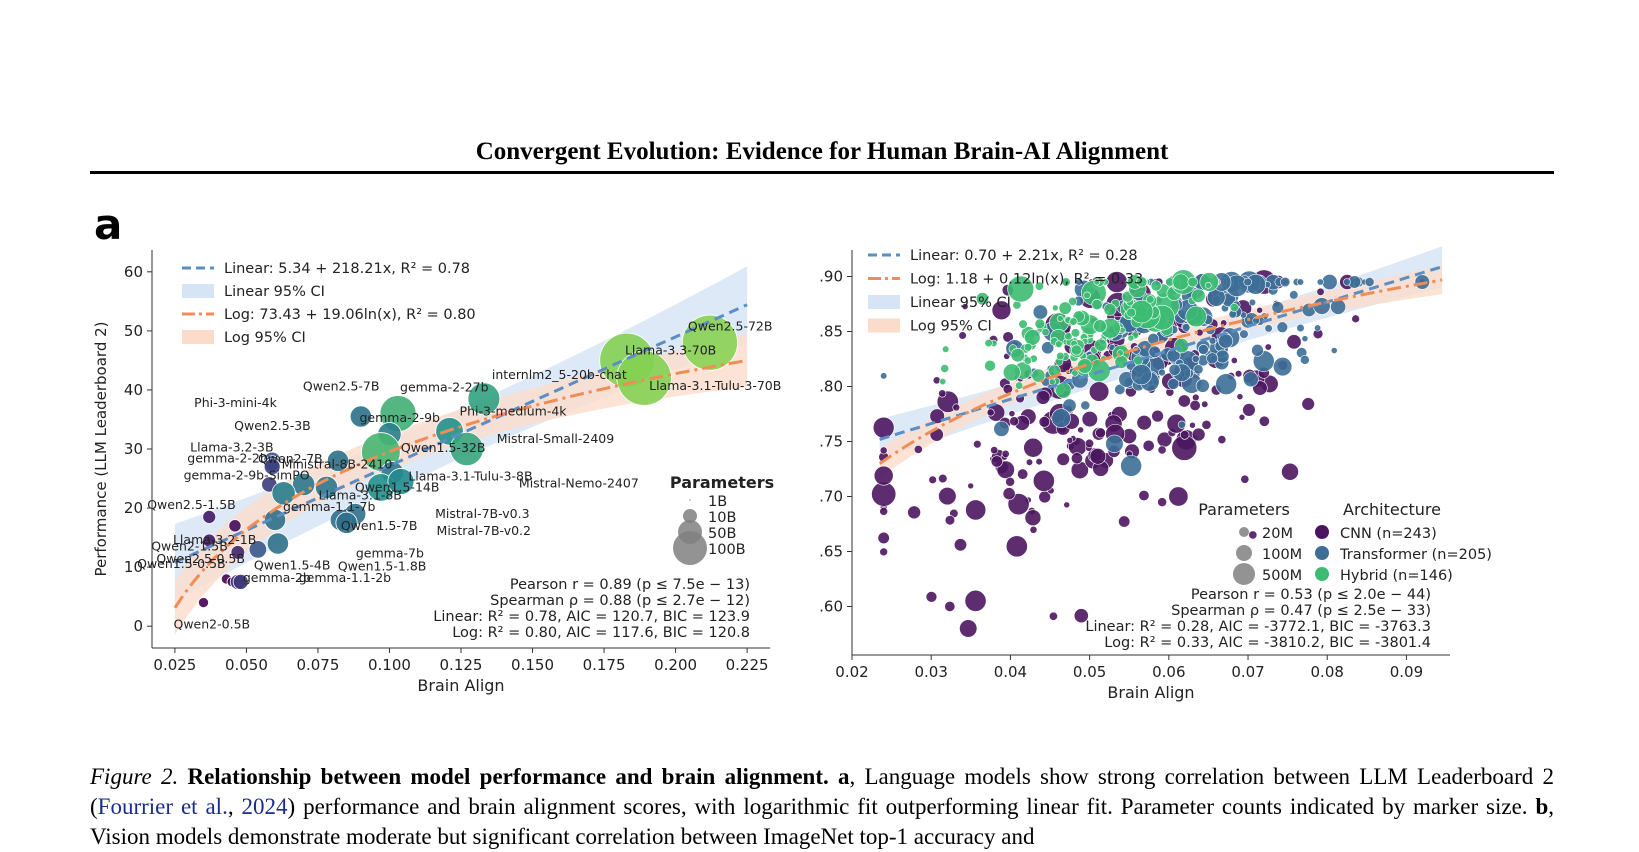  What do you see at coordinates (831, 442) in the screenshot?
I see `y-tick-label: 0.75` at bounding box center [831, 442].